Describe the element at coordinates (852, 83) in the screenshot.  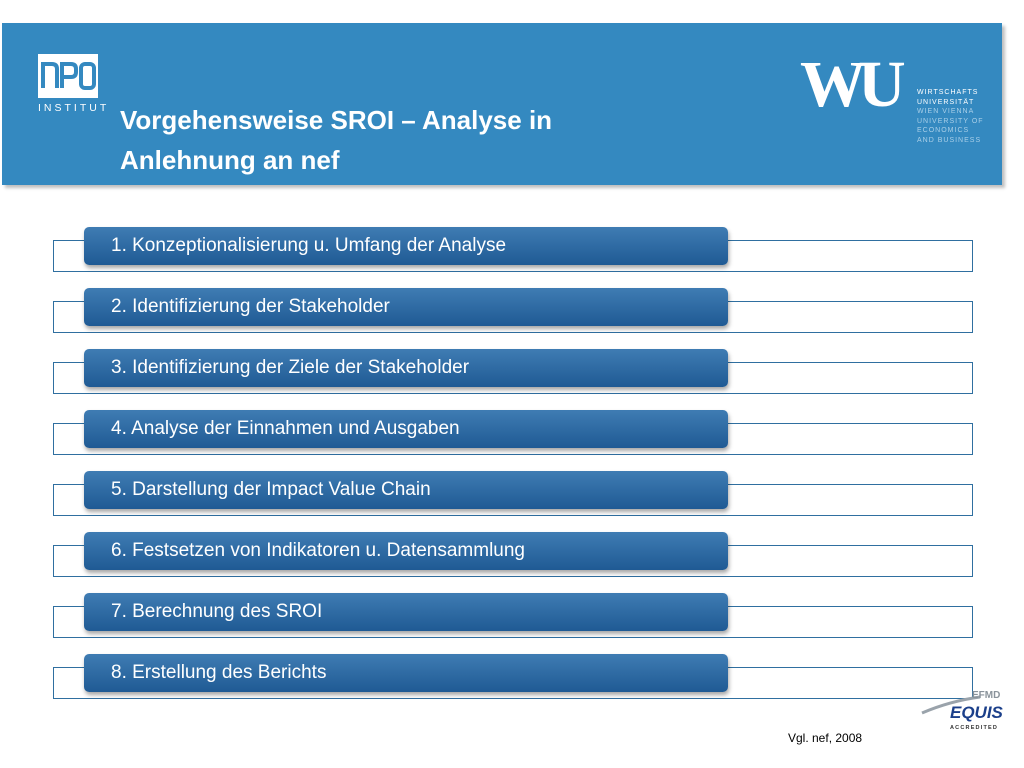
I see `svg-text: WU` at that location.